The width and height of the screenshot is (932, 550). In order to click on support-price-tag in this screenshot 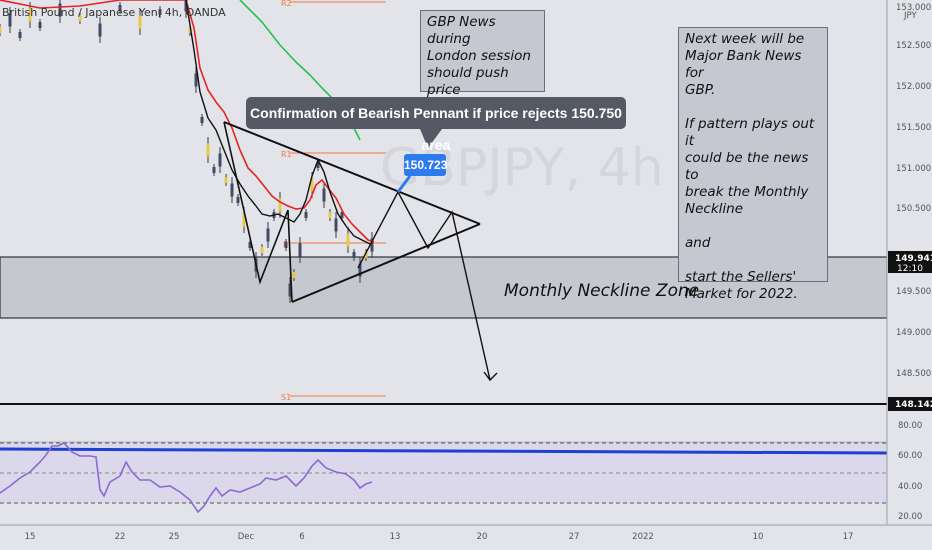, I will do `click(910, 404)`.